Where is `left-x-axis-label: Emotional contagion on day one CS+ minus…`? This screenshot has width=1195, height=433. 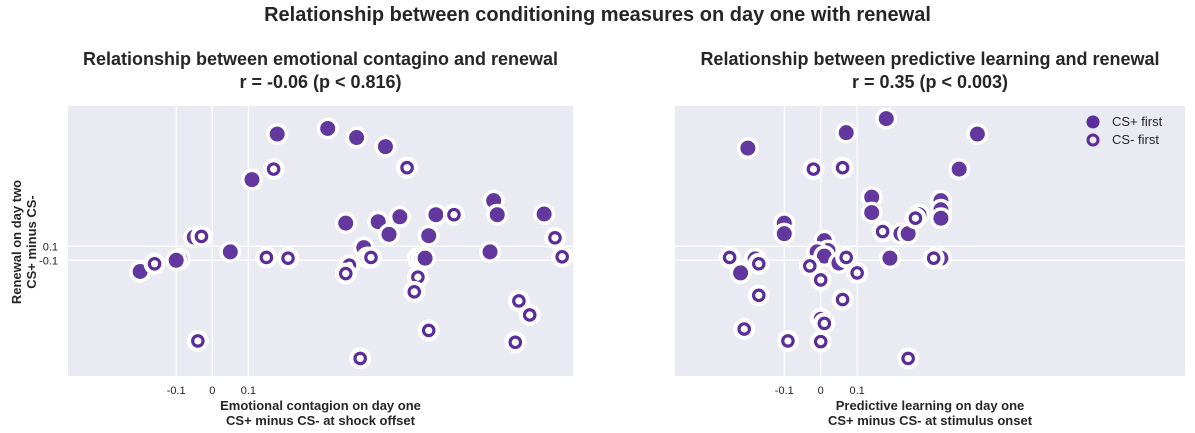
left-x-axis-label: Emotional contagion on day one CS+ minus… is located at coordinates (320, 413).